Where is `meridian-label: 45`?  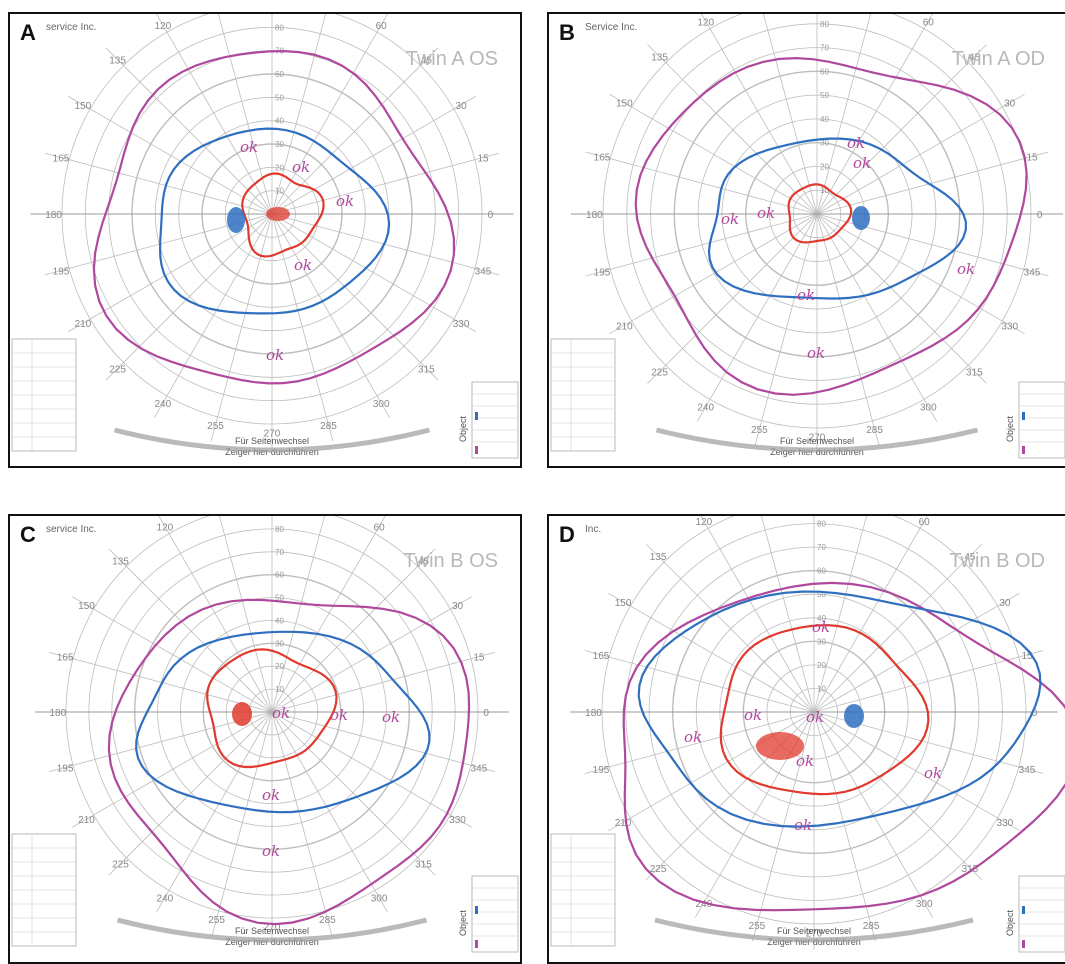 meridian-label: 45 is located at coordinates (975, 58).